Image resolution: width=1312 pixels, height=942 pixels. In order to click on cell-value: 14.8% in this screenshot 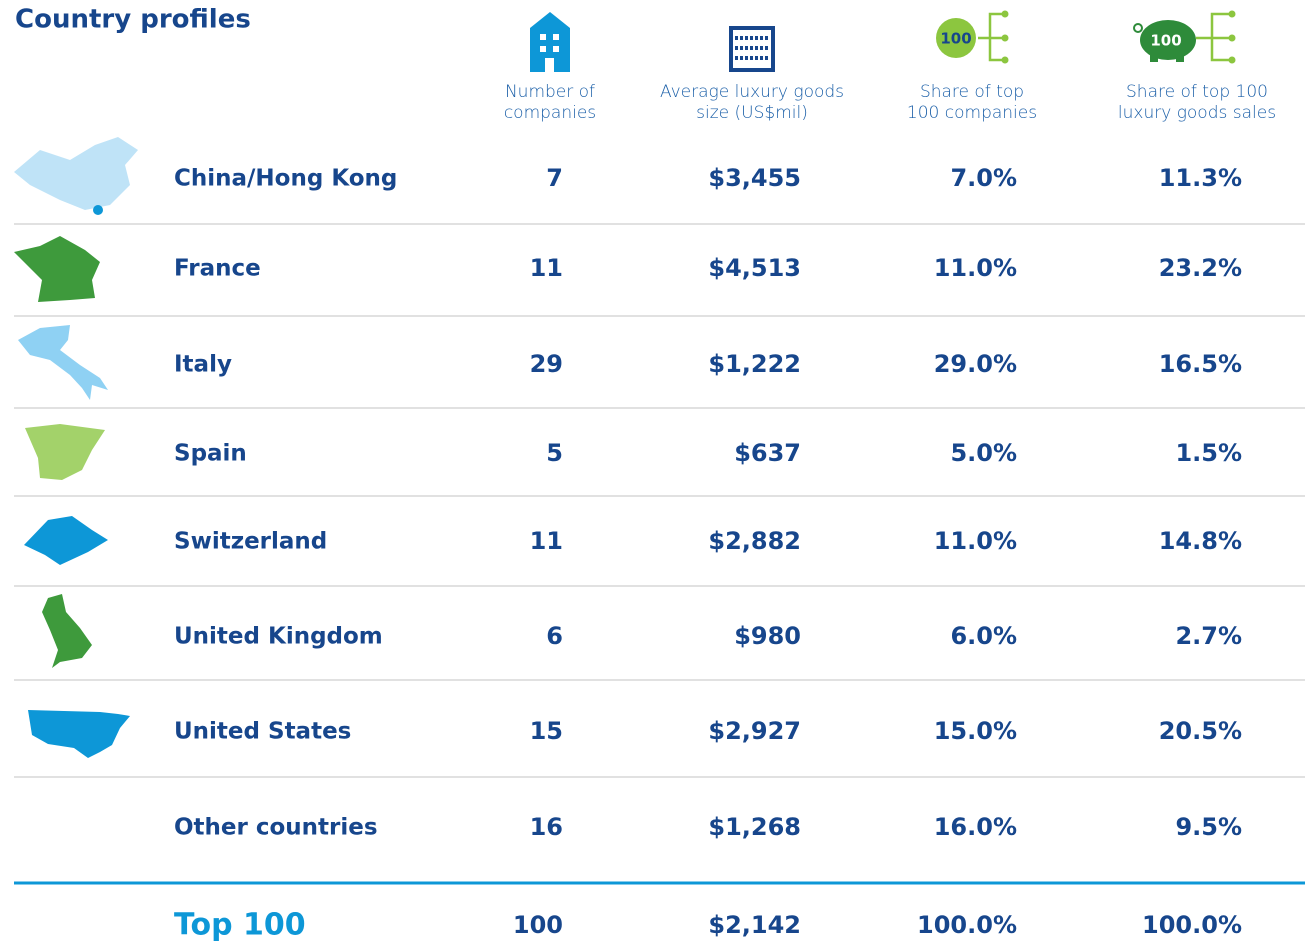, I will do `click(1200, 541)`.